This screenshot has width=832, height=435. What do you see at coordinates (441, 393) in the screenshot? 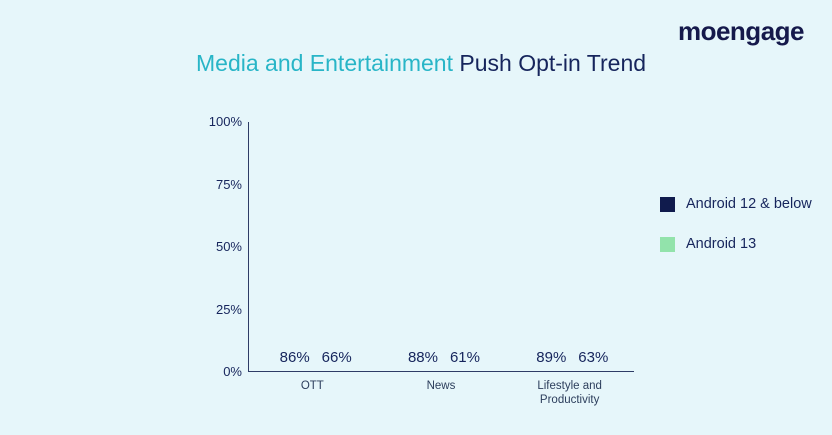
I see `x-axis-tick-labels: OTT News Lifestyle and Productivity` at bounding box center [441, 393].